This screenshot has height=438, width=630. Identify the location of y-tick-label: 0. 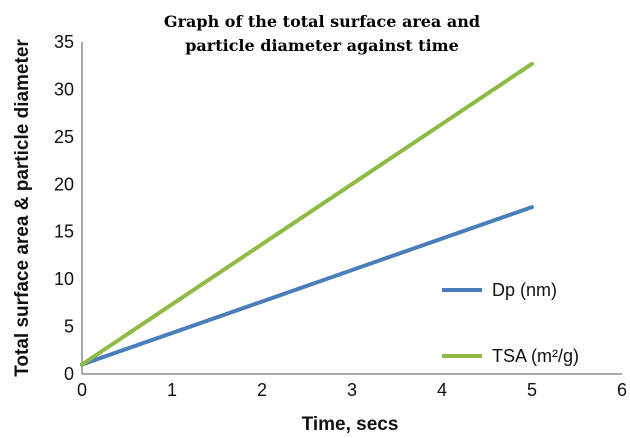
(69, 374).